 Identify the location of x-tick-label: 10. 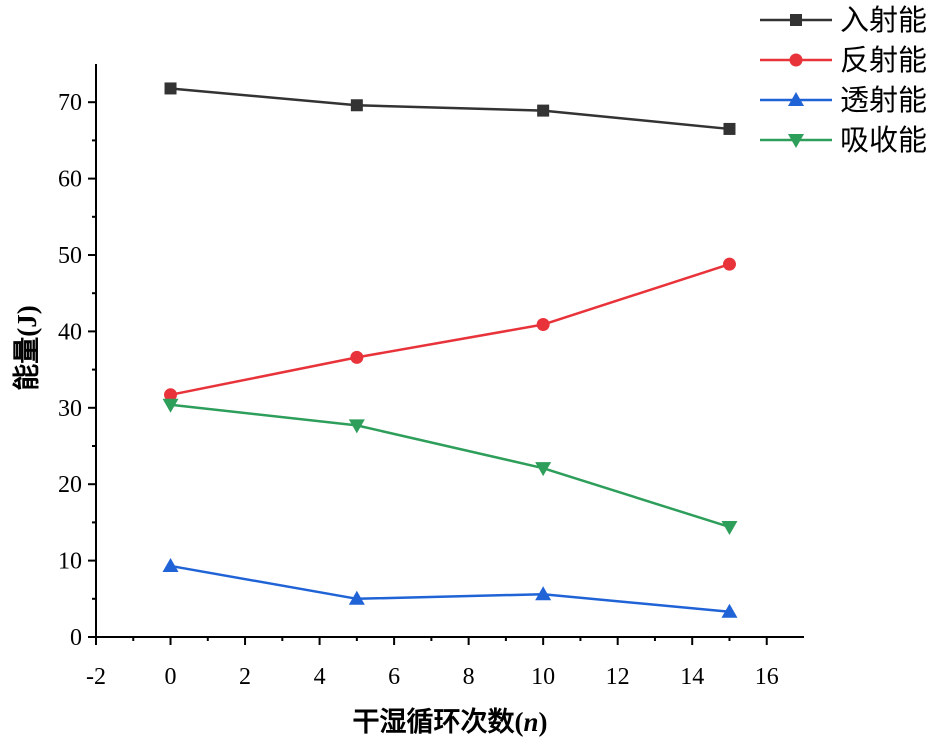
(543, 677).